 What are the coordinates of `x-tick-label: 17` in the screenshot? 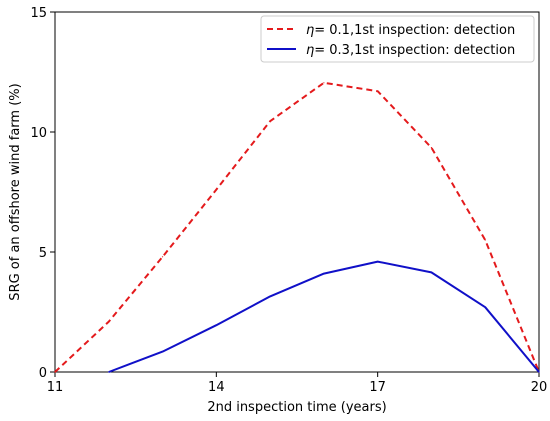 It's located at (377, 387).